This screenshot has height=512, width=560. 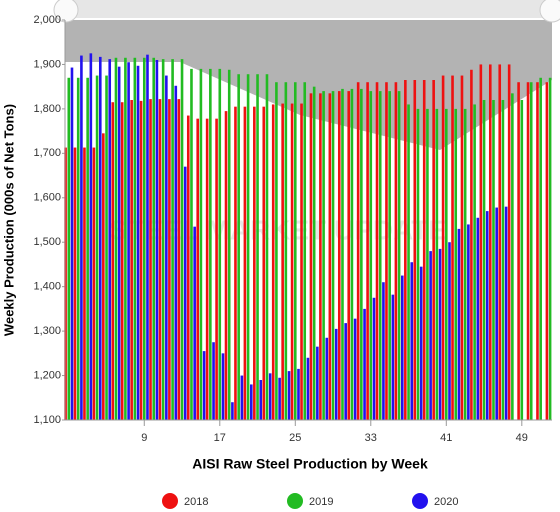 I want to click on y-tick-label: 1,300, so click(x=47, y=331).